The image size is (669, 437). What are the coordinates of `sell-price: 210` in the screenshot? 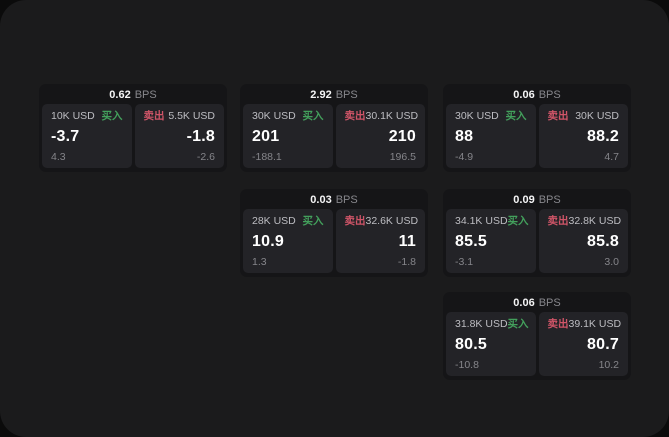 It's located at (402, 136).